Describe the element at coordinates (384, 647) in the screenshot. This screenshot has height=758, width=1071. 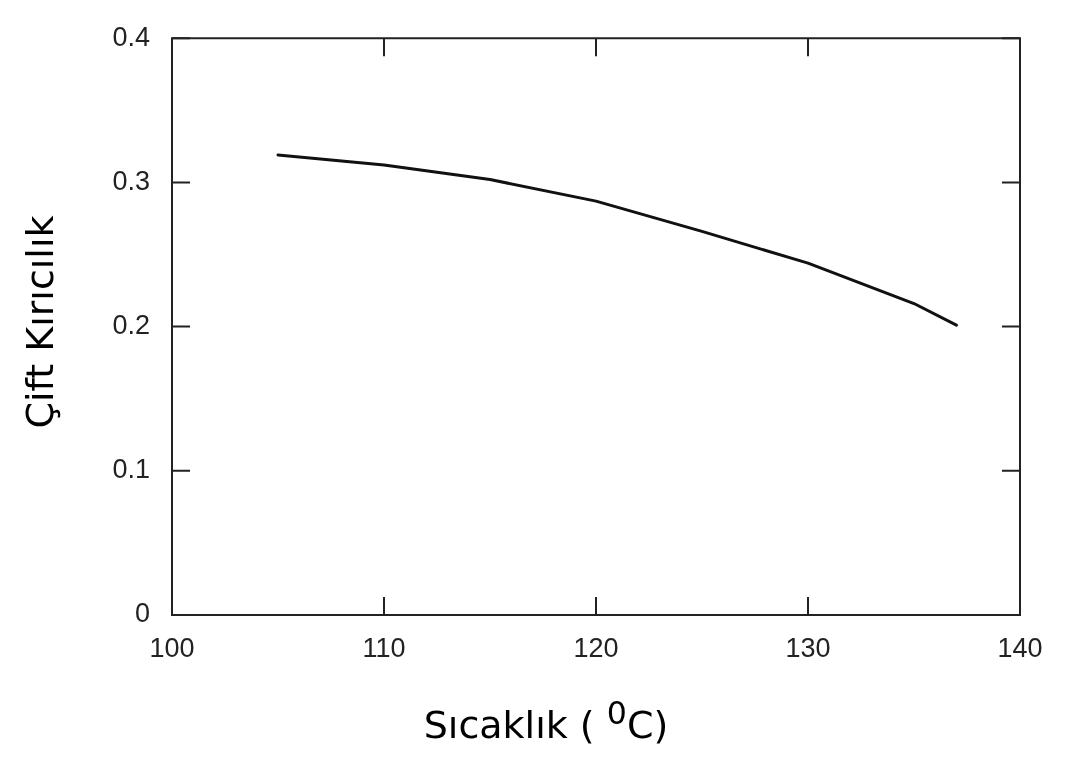
I see `x-tick-label: 110` at that location.